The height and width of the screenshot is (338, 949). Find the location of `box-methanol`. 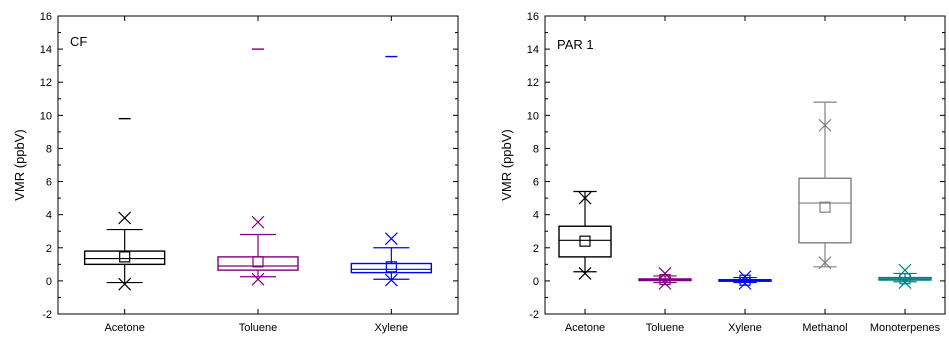

box-methanol is located at coordinates (825, 185).